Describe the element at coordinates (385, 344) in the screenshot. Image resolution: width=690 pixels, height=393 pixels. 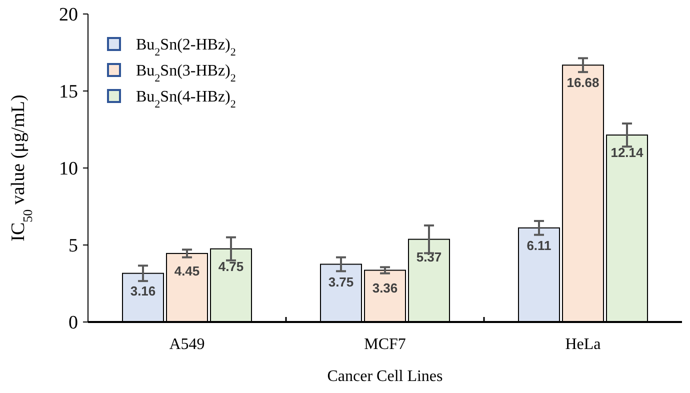
I see `x-tick-label: MCF7` at that location.